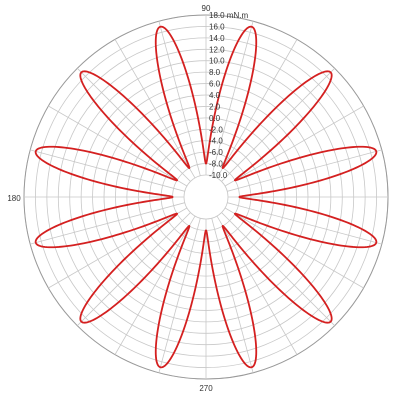 The width and height of the screenshot is (410, 405). What do you see at coordinates (217, 38) in the screenshot?
I see `radial-tick-label: 14.0` at bounding box center [217, 38].